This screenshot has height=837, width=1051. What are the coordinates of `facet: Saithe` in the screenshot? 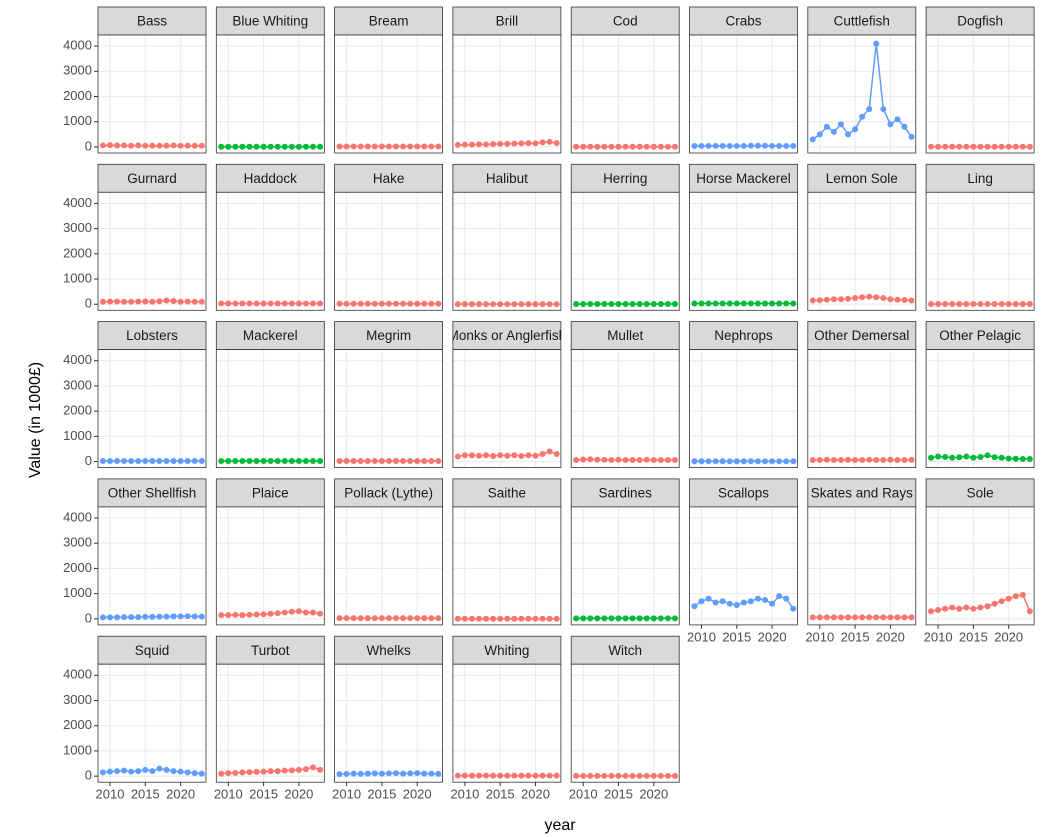 It's located at (507, 552).